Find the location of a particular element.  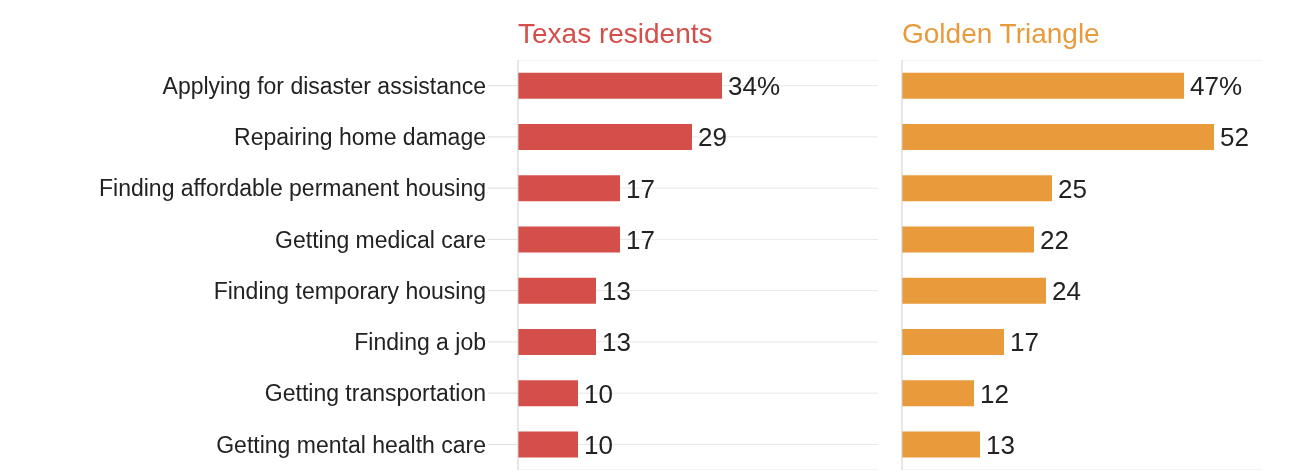

y-tick-label: Applying for disaster assistance is located at coordinates (324, 85).